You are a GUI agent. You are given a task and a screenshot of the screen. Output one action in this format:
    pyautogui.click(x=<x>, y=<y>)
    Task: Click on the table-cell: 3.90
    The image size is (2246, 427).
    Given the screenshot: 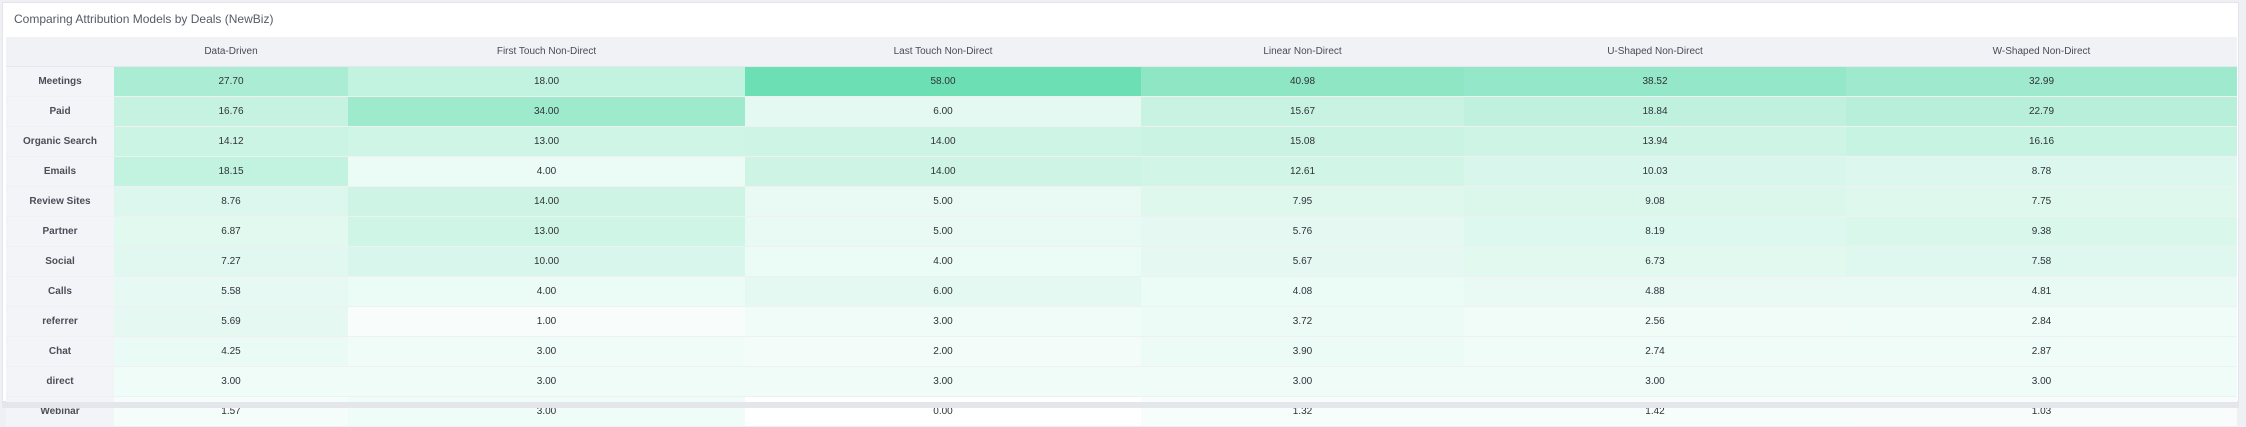 What is the action you would take?
    pyautogui.click(x=1302, y=351)
    